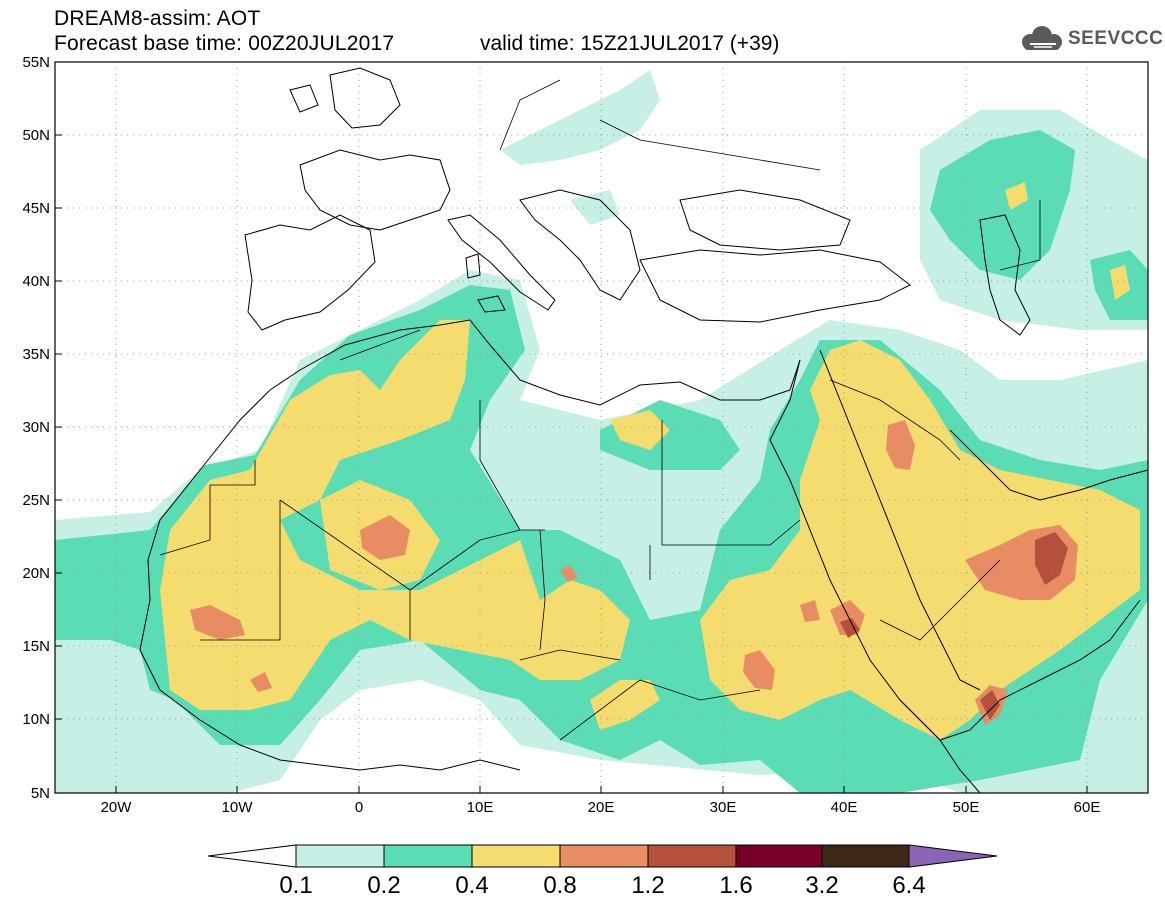  What do you see at coordinates (723, 807) in the screenshot?
I see `lon-label: 30E` at bounding box center [723, 807].